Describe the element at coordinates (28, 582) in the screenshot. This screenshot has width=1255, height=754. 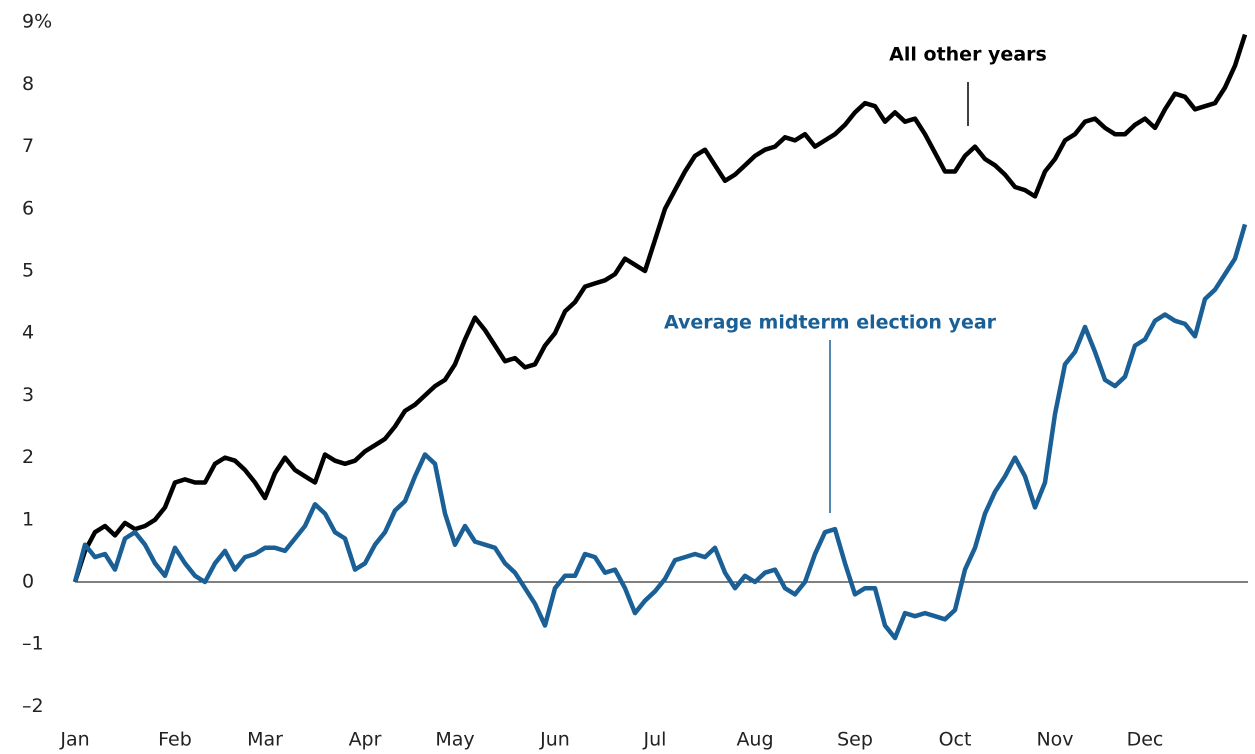
I see `y-tick-label: 0` at that location.